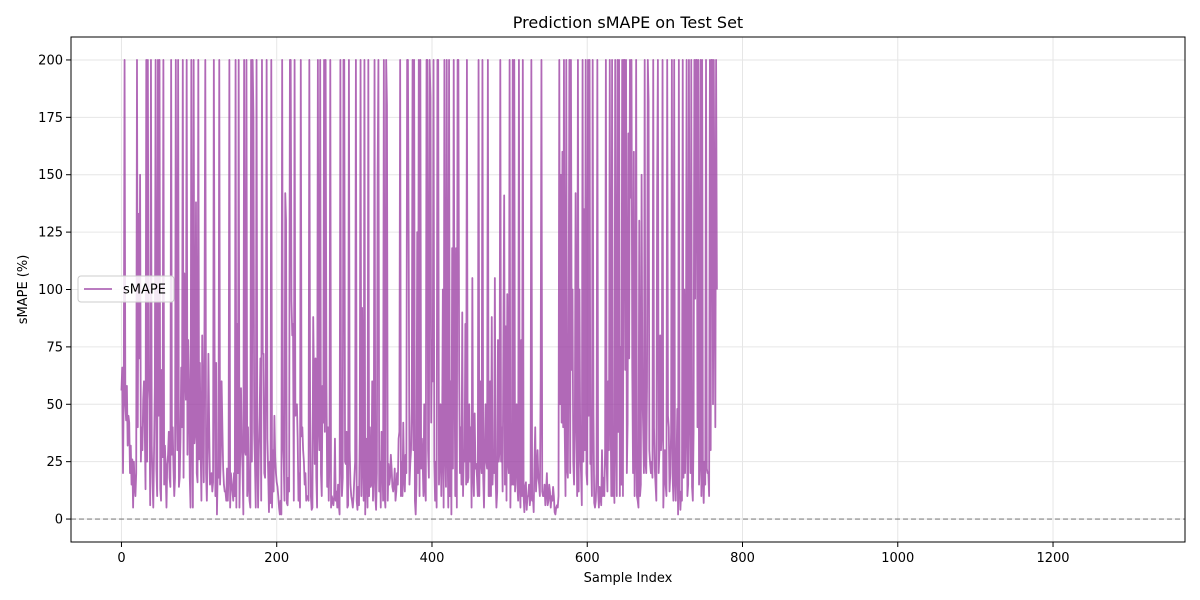 Image resolution: width=1200 pixels, height=600 pixels. Describe the element at coordinates (23, 290) in the screenshot. I see `y-axis-label: sMAPE (%)` at that location.